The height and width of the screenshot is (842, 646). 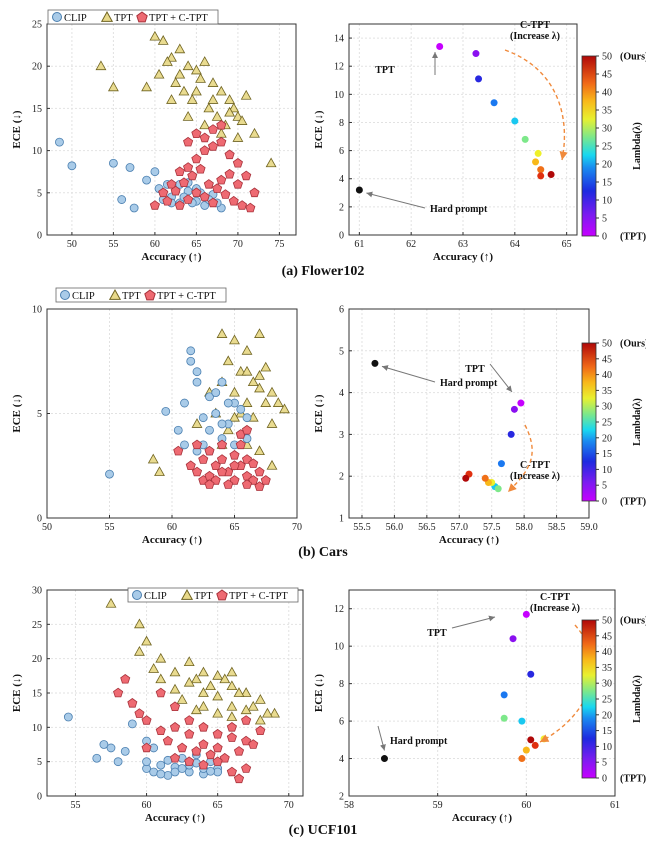 What do you see at coordinates (238, 244) in the screenshot?
I see `x-tick-label: 70` at bounding box center [238, 244].